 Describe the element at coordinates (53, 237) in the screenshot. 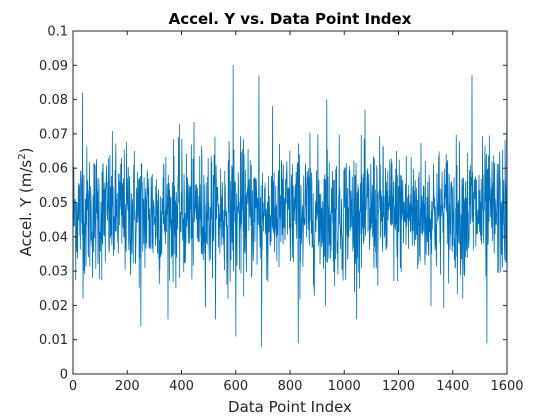

I see `y-tick-label: 0.04` at that location.